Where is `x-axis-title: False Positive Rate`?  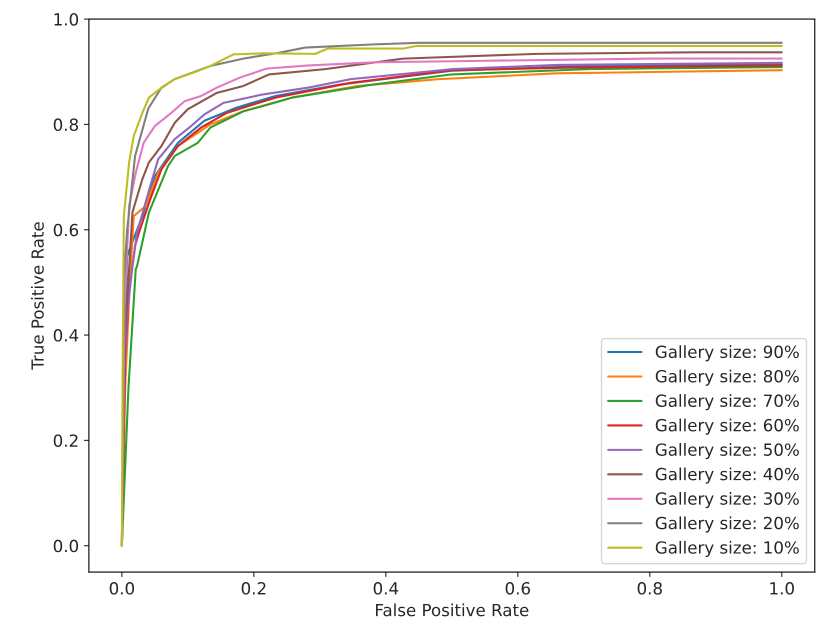
x-axis-title: False Positive Rate is located at coordinates (452, 609).